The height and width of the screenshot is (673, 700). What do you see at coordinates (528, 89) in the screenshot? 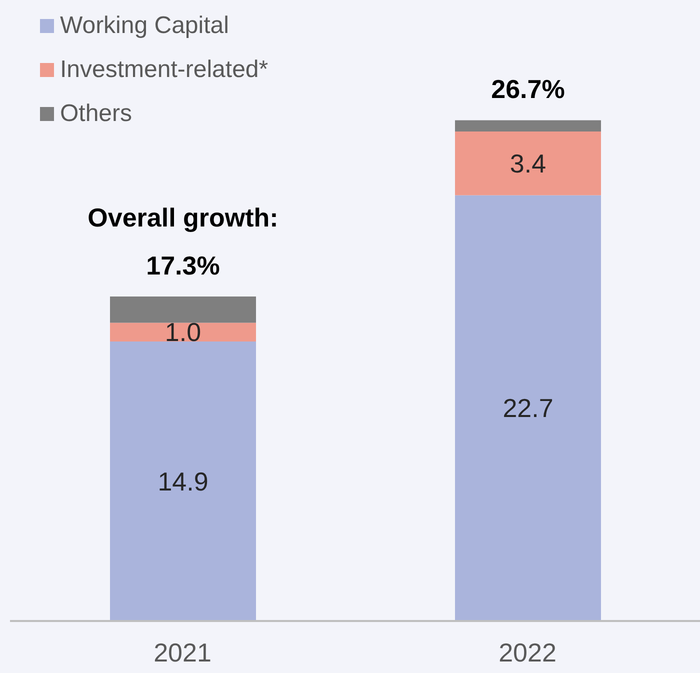
I see `total-label: 26.7%` at bounding box center [528, 89].